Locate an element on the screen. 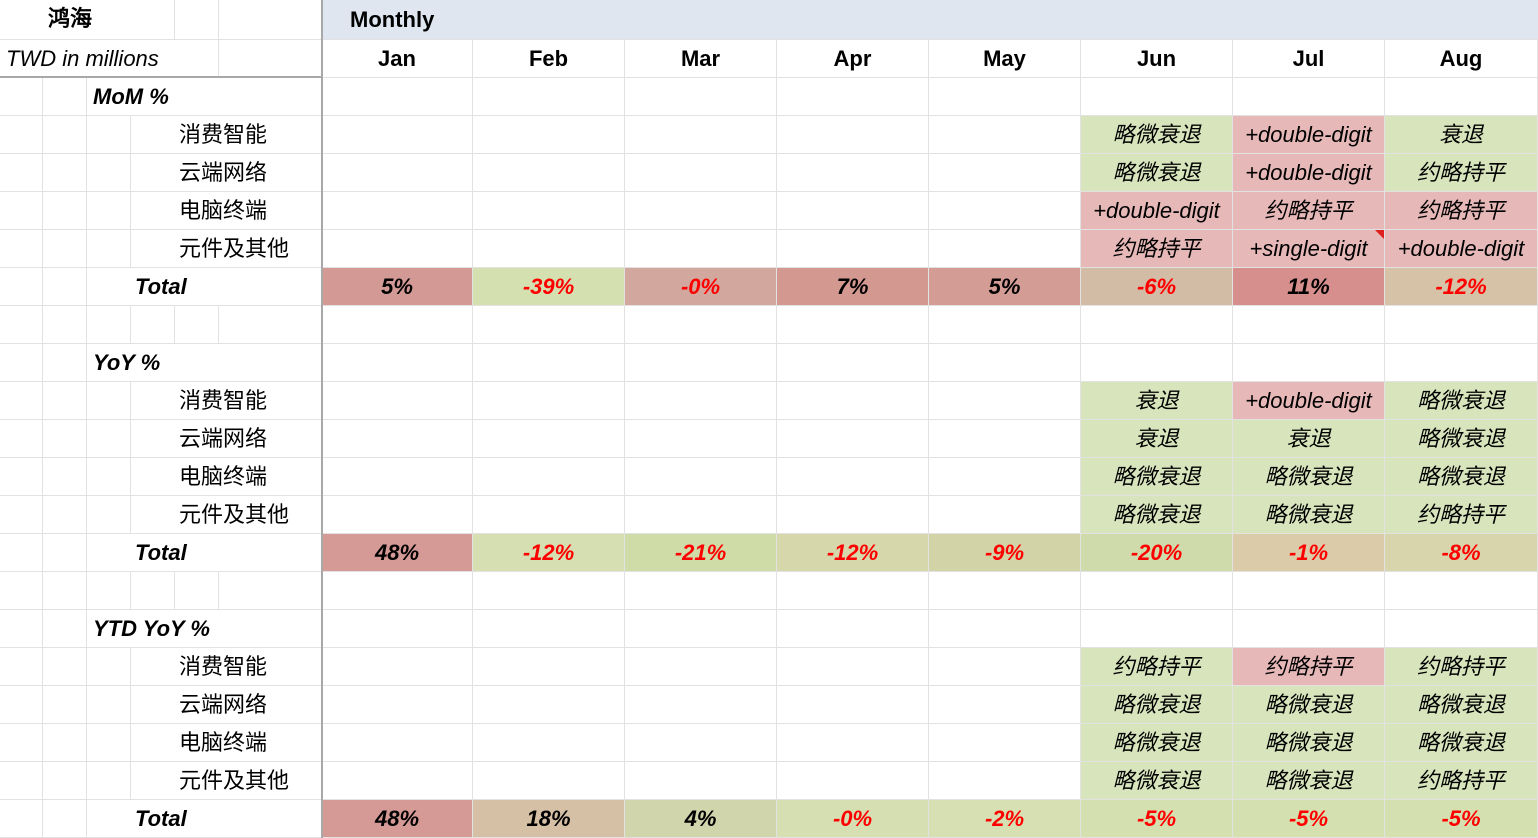 The width and height of the screenshot is (1538, 838). total-value-cell: -9% is located at coordinates (1005, 553).